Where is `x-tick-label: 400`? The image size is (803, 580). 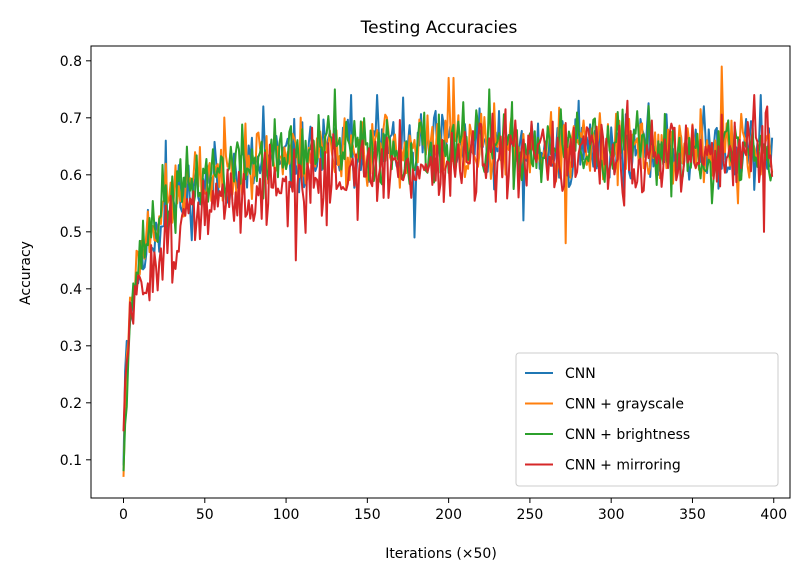 x-tick-label: 400 is located at coordinates (773, 515).